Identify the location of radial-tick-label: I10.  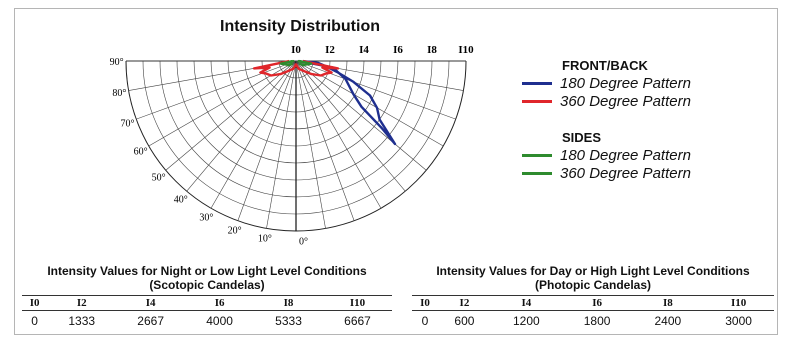
(466, 50).